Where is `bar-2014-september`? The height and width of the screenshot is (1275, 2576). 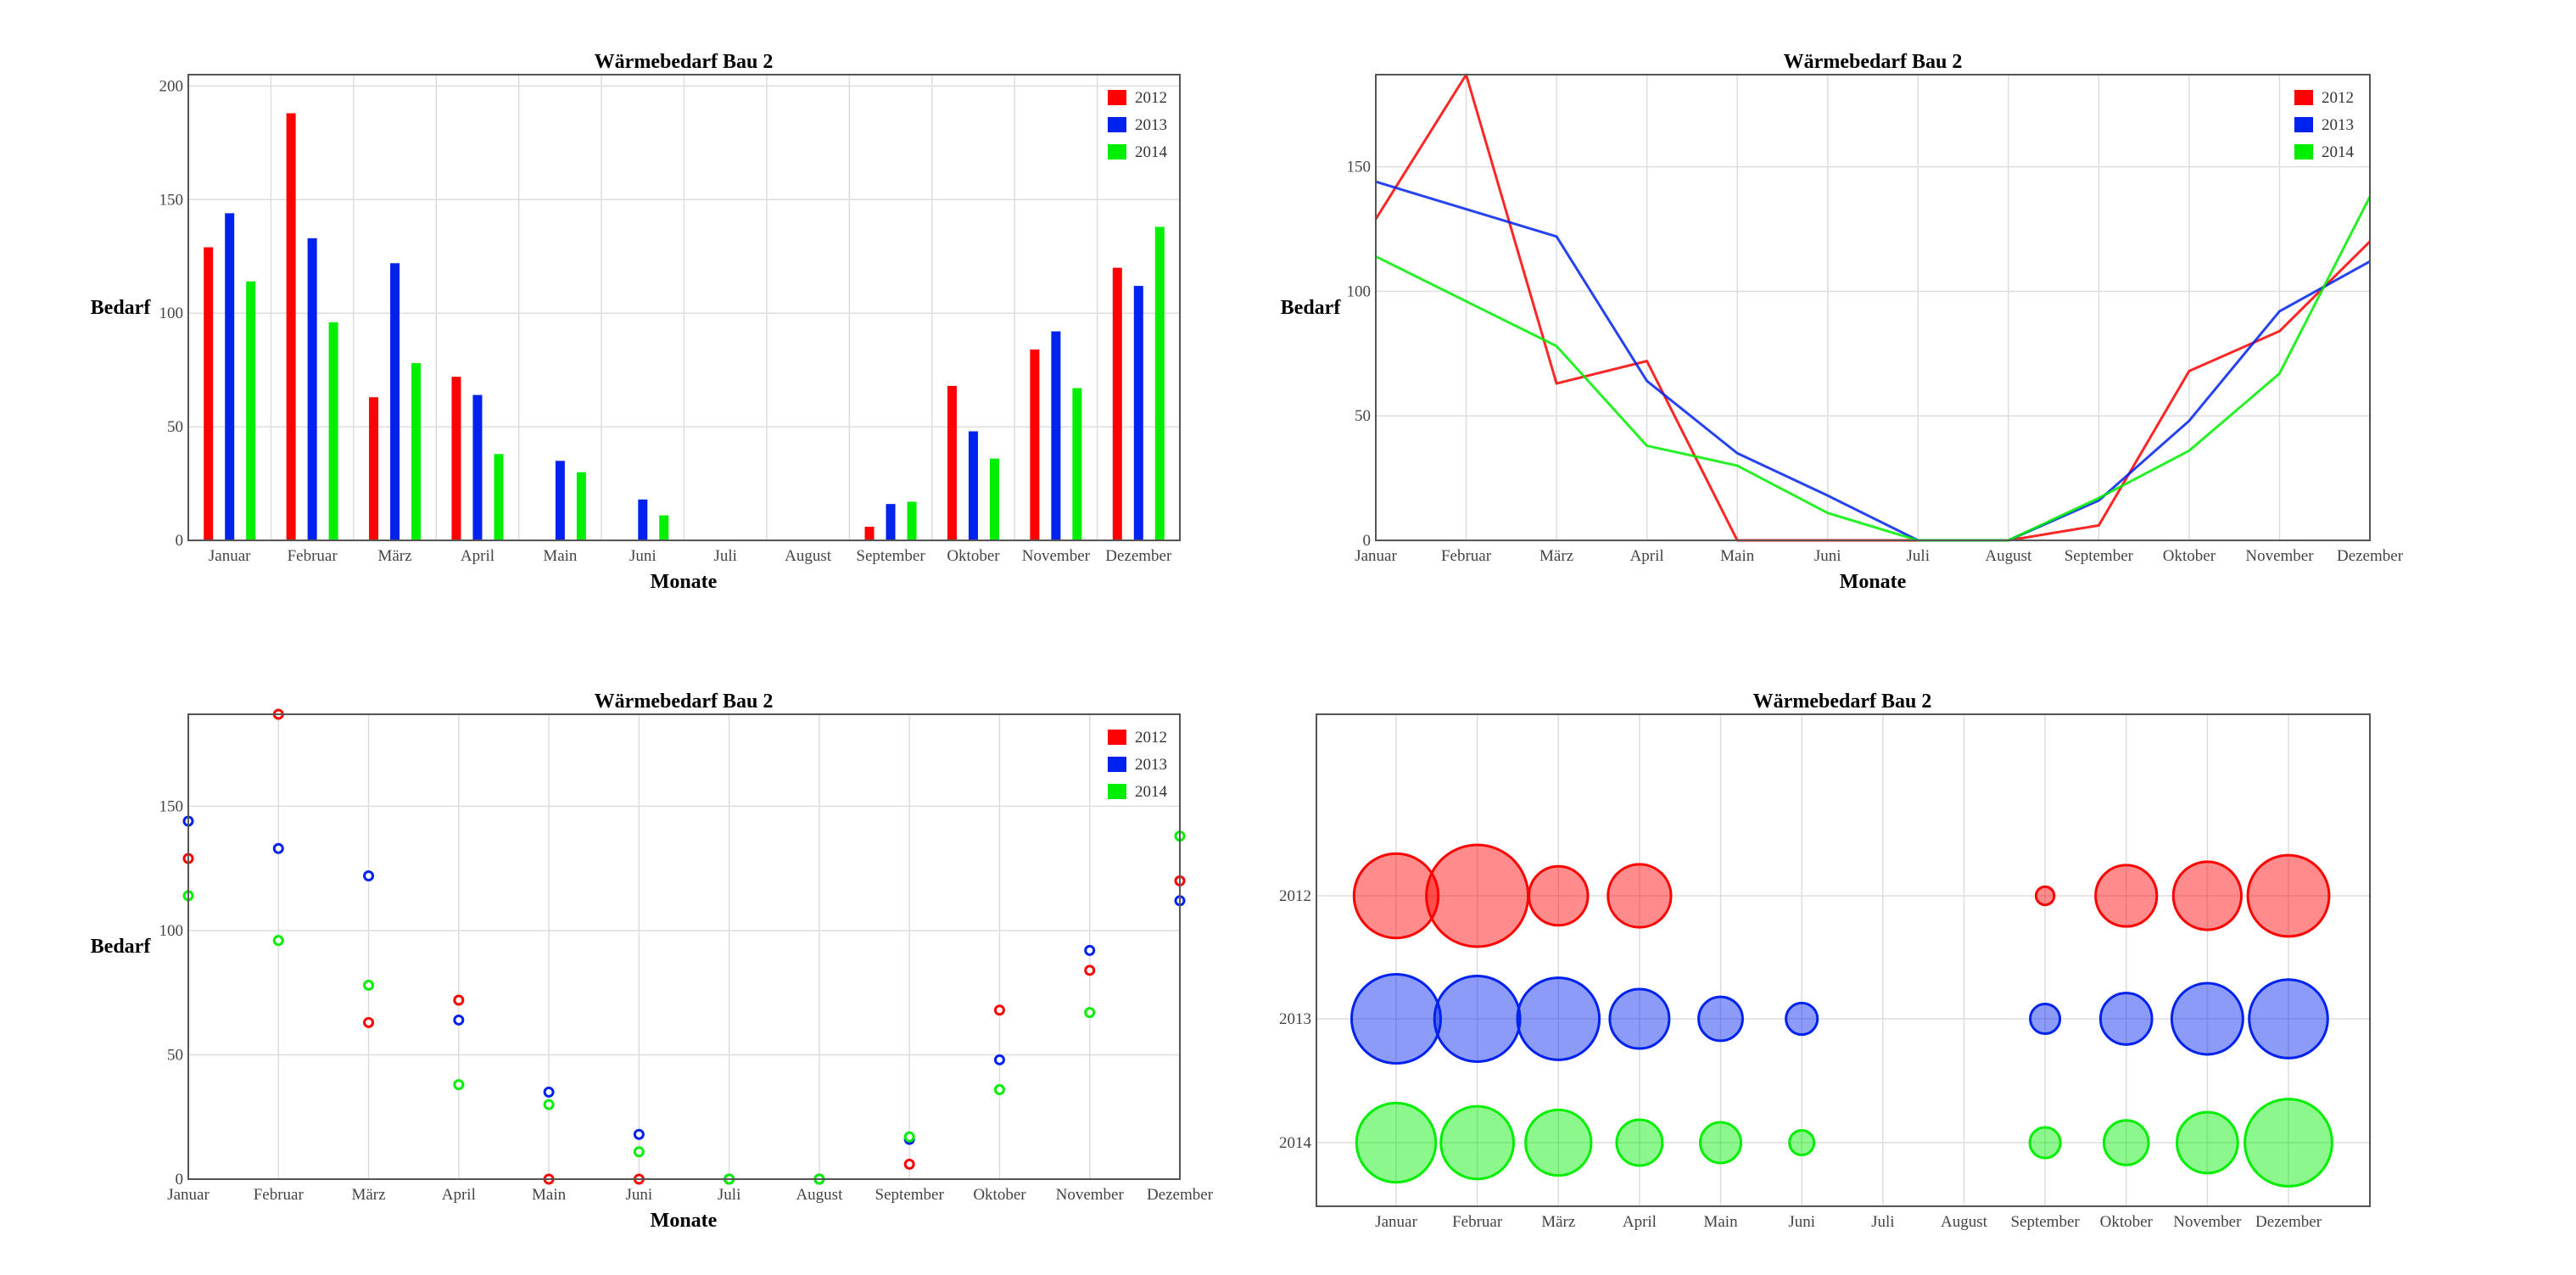
bar-2014-september is located at coordinates (912, 520).